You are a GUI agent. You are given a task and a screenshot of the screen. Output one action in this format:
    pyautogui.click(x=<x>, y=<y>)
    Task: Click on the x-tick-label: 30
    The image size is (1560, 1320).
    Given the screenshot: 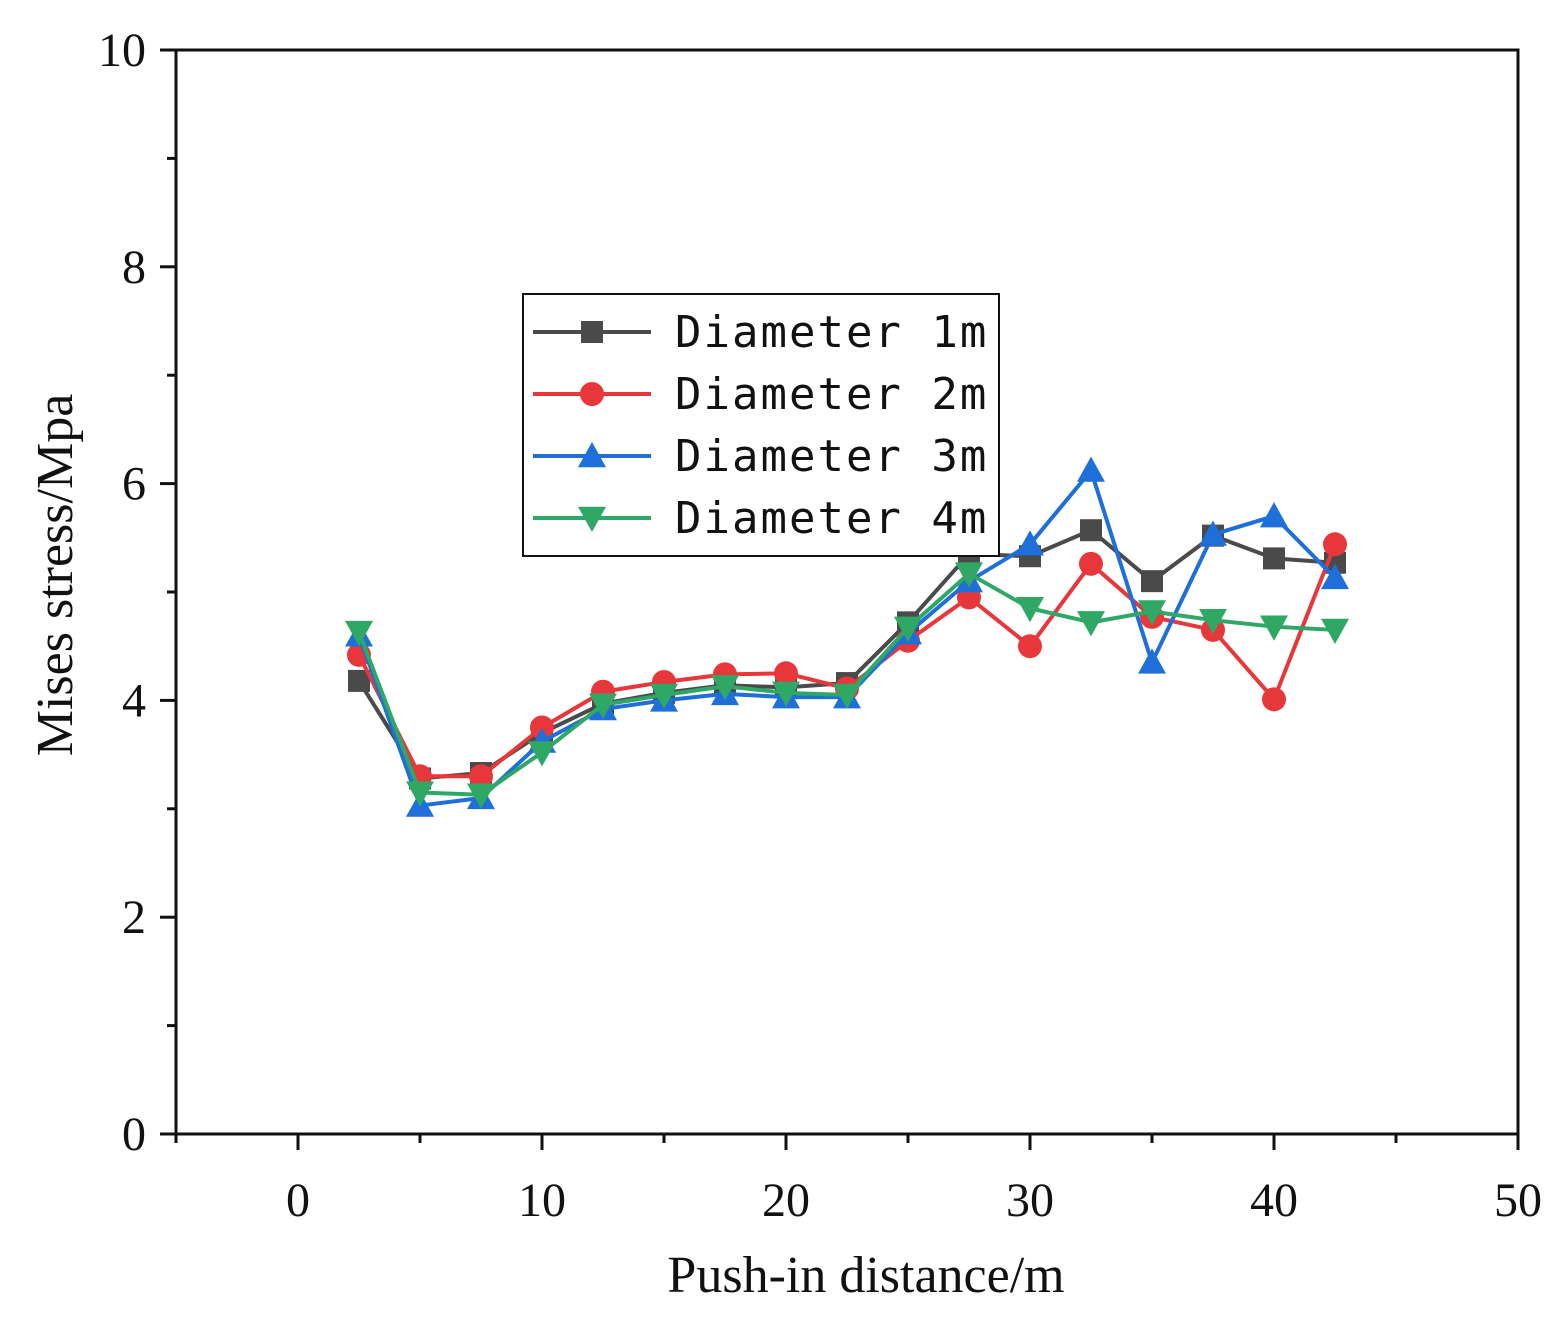 What is the action you would take?
    pyautogui.click(x=1030, y=1200)
    